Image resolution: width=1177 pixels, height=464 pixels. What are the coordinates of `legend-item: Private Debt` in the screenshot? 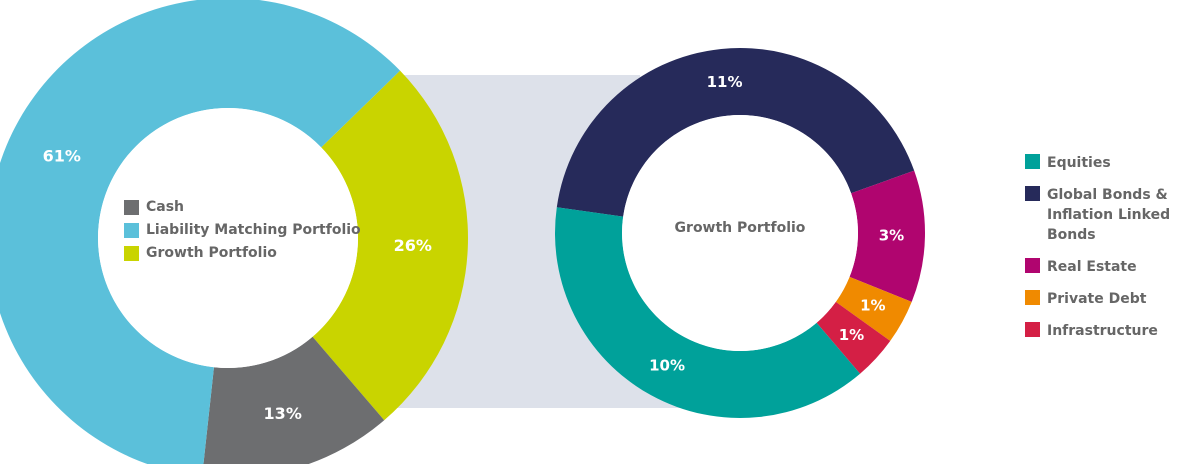 It's located at (1100, 299).